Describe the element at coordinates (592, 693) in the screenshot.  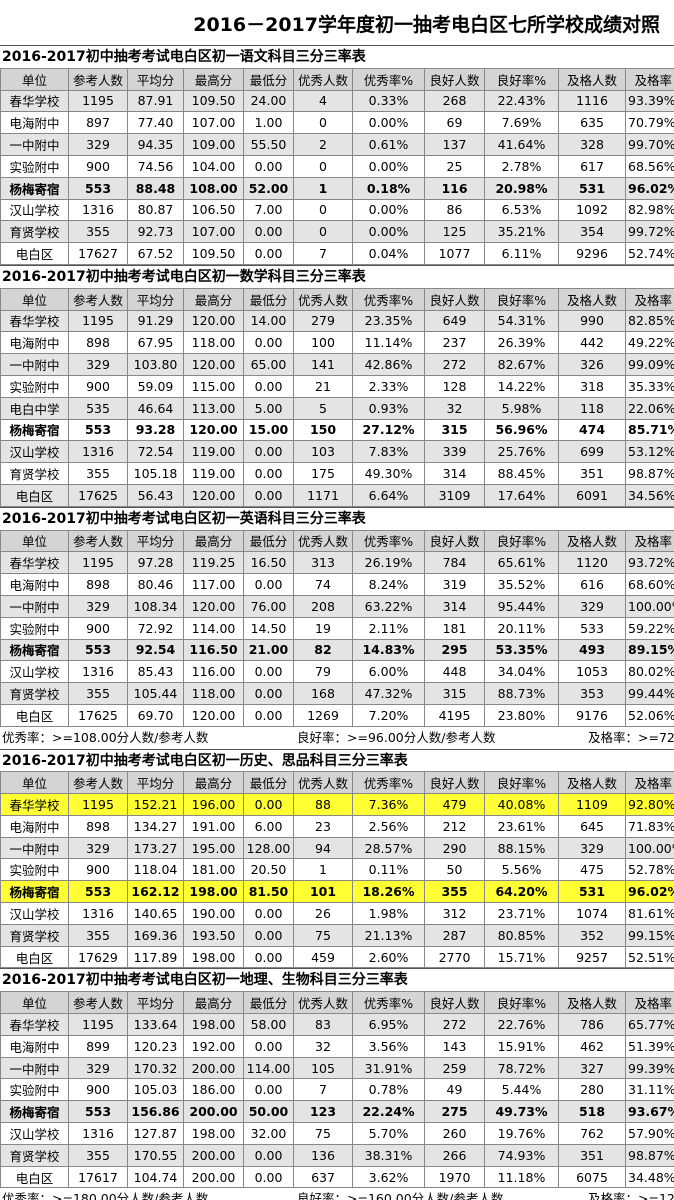
I see `cell: 353` at that location.